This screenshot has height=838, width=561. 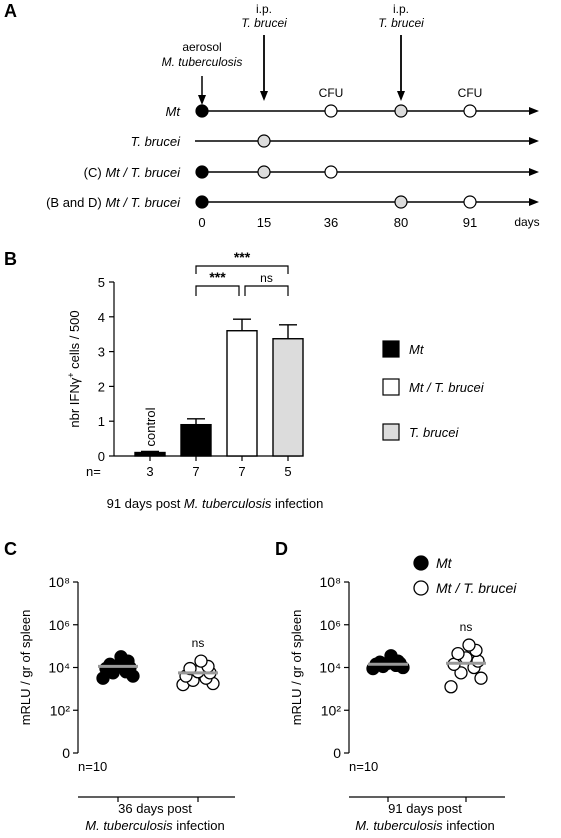 I want to click on ip-label: i.p., so click(x=264, y=9).